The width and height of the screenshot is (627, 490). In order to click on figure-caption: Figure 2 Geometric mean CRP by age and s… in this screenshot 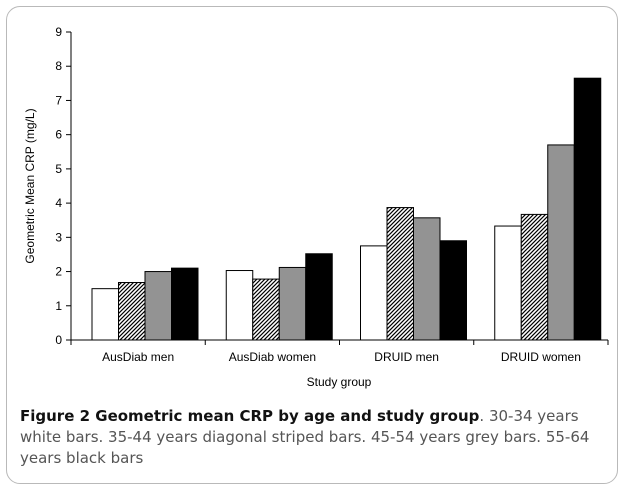, I will do `click(315, 437)`.